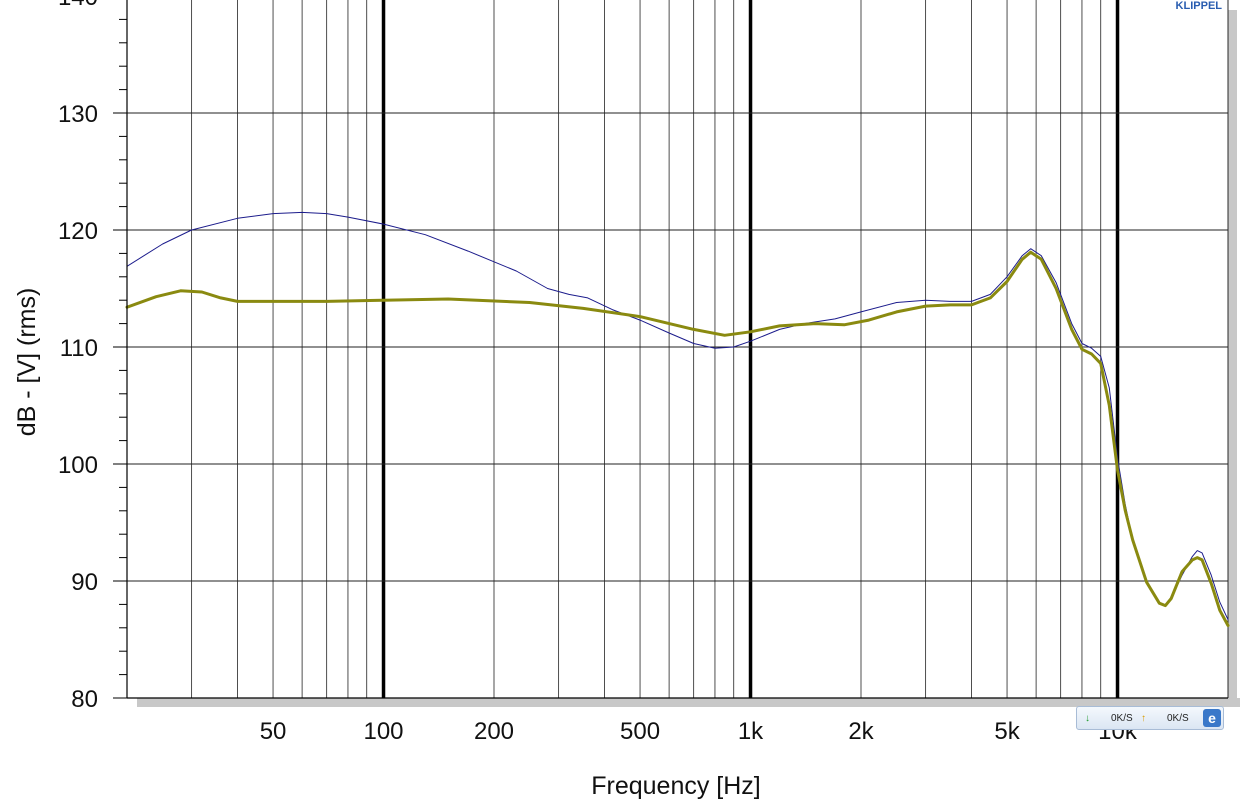 The height and width of the screenshot is (804, 1252). What do you see at coordinates (1232, 358) in the screenshot?
I see `plot-shadow-right` at bounding box center [1232, 358].